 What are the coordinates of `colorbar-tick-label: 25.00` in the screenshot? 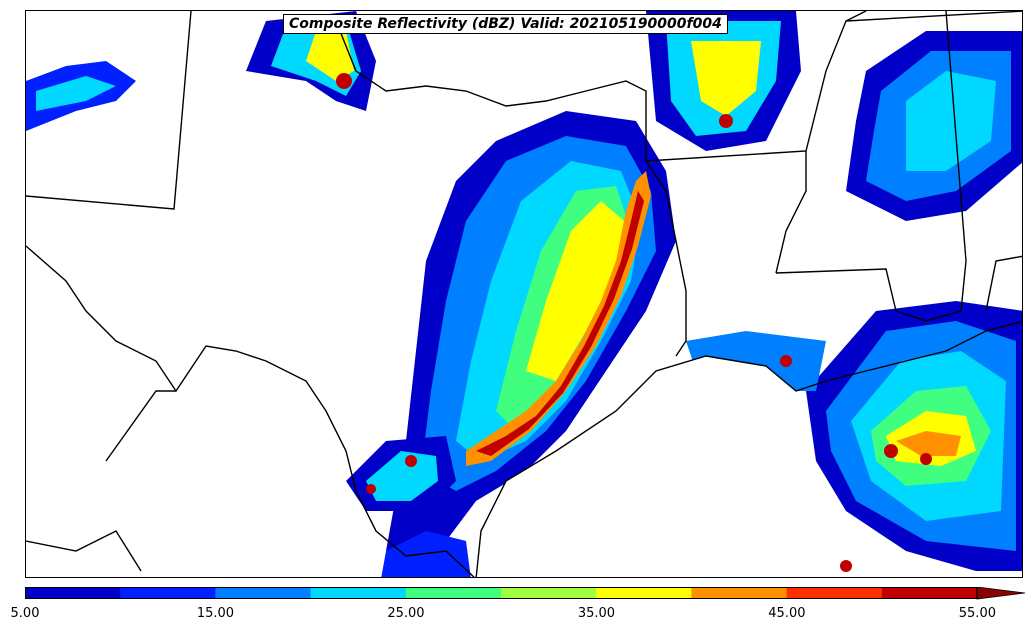 It's located at (406, 613).